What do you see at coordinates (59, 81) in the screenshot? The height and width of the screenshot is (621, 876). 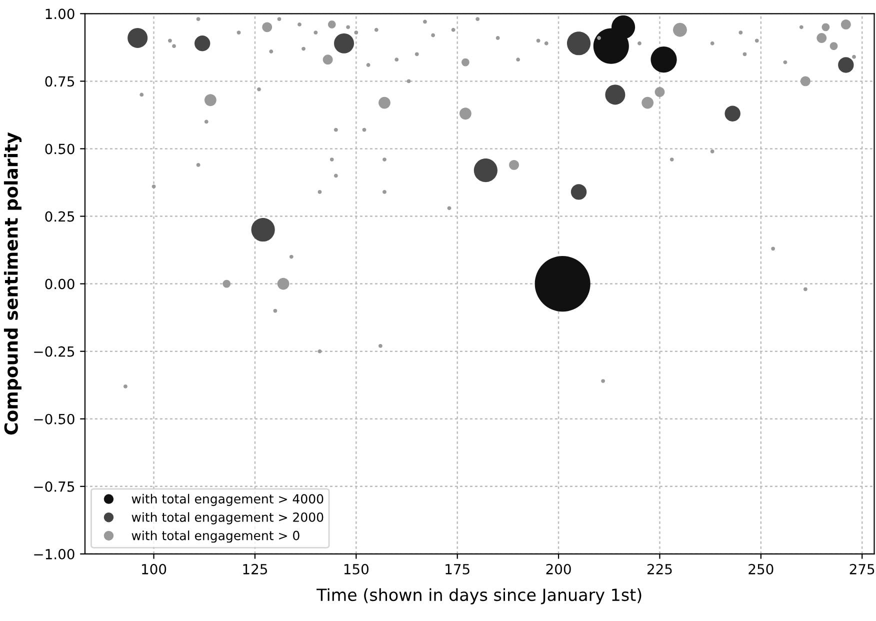 I see `y-tick-label: 0.75` at bounding box center [59, 81].